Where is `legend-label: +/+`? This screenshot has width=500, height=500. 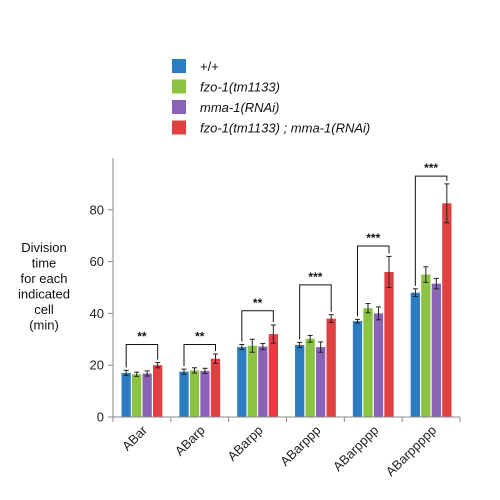
legend-label: +/+ is located at coordinates (209, 66).